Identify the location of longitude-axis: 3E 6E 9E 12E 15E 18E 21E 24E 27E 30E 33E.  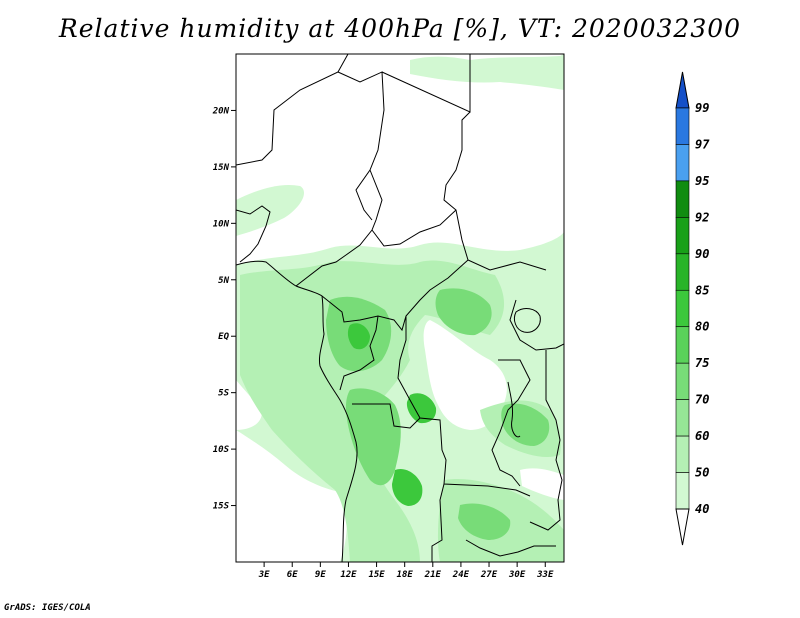
(406, 571).